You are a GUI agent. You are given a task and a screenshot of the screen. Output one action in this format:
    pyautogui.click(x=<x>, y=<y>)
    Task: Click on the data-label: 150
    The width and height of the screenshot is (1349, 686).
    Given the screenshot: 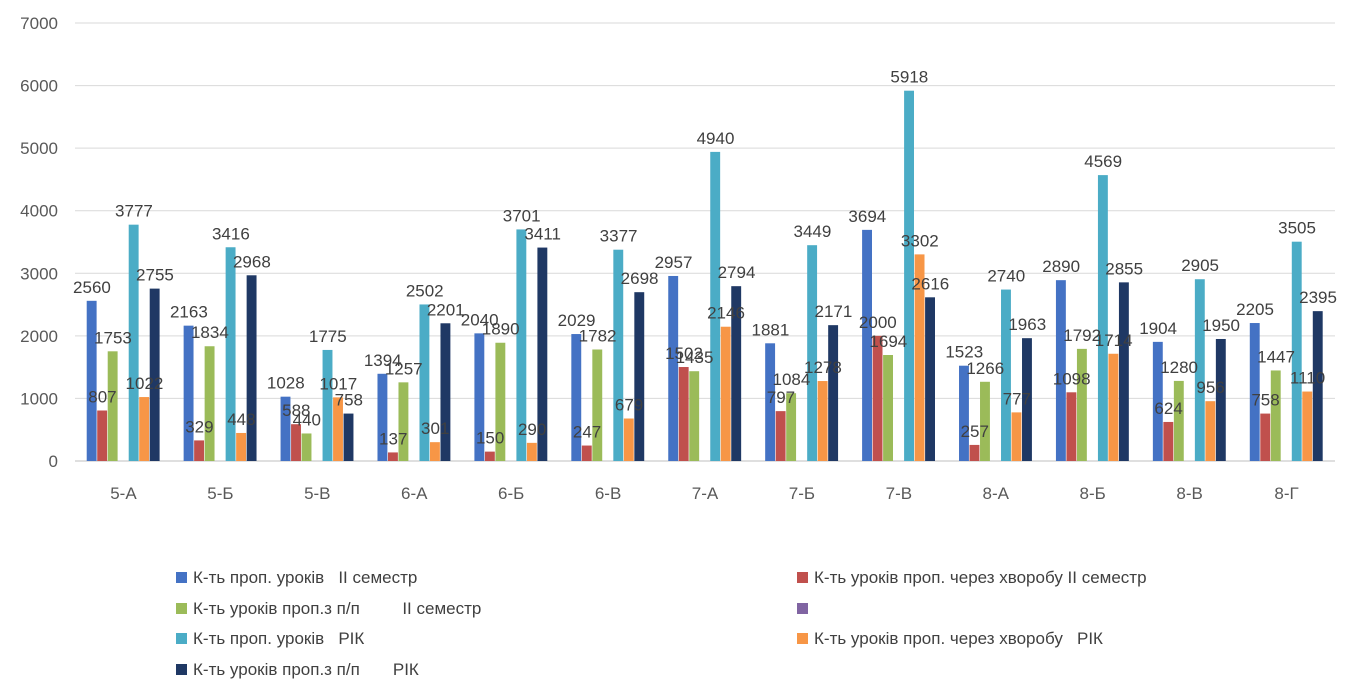 What is the action you would take?
    pyautogui.click(x=490, y=438)
    